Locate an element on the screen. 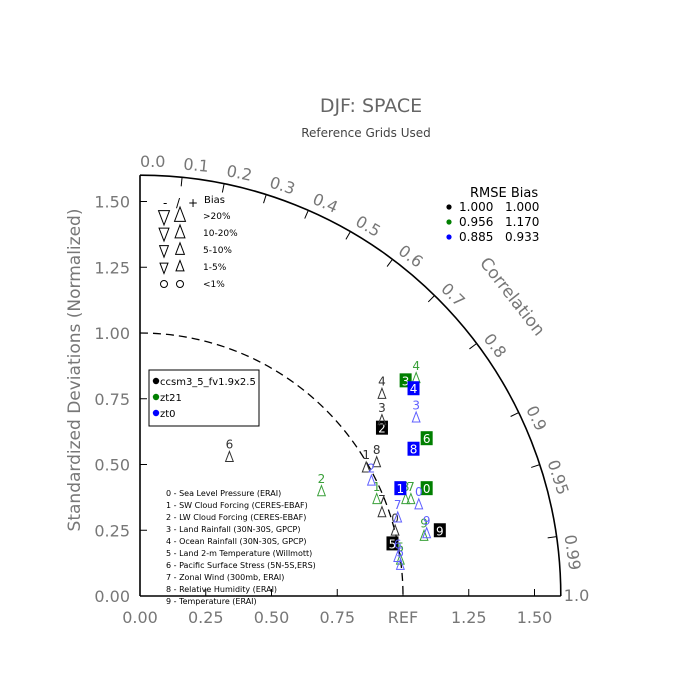  correlation-tick-label: 0.0 is located at coordinates (152, 161).